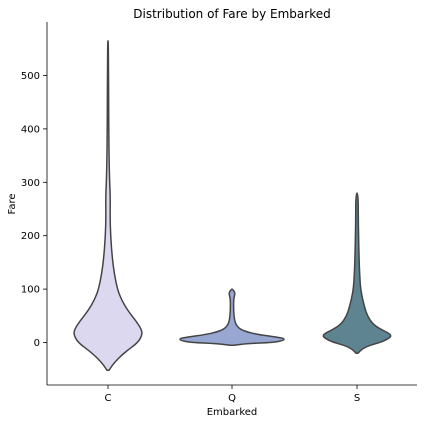 The image size is (424, 424). I want to click on y-tick-label: 400, so click(30, 129).